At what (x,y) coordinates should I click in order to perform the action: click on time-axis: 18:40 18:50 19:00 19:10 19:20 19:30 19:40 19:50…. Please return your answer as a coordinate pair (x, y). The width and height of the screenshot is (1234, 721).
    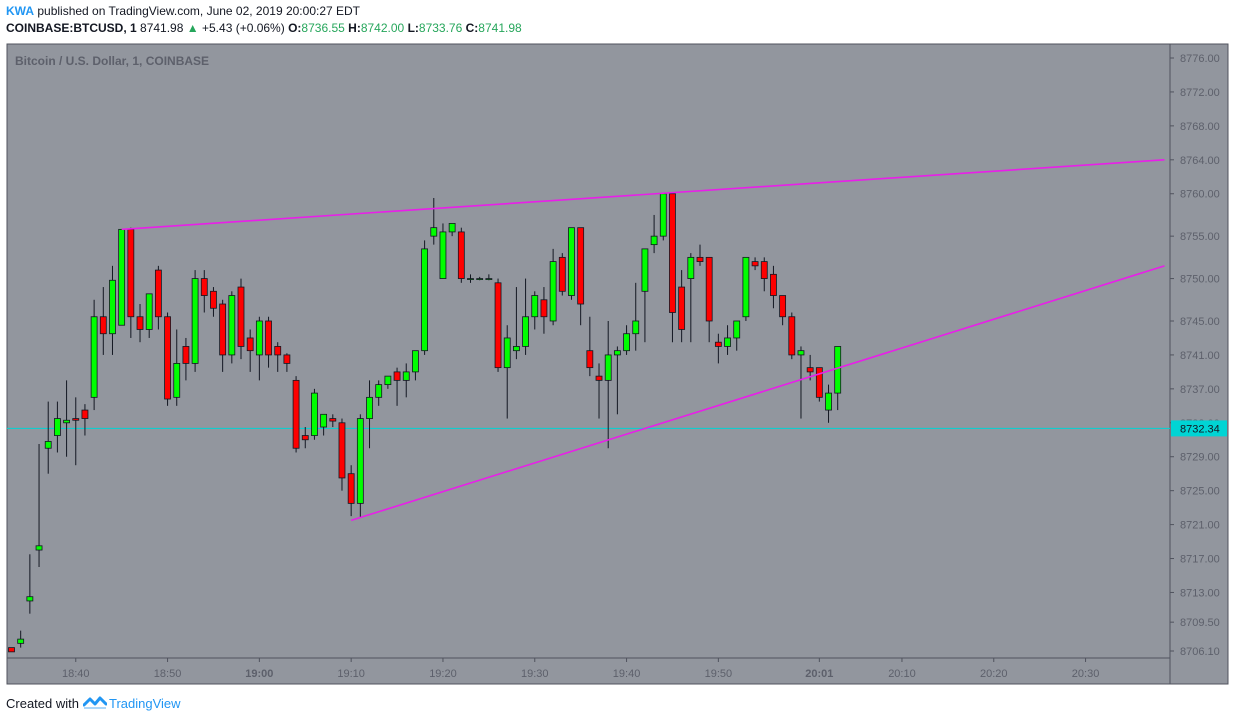
    Looking at the image, I should click on (580, 669).